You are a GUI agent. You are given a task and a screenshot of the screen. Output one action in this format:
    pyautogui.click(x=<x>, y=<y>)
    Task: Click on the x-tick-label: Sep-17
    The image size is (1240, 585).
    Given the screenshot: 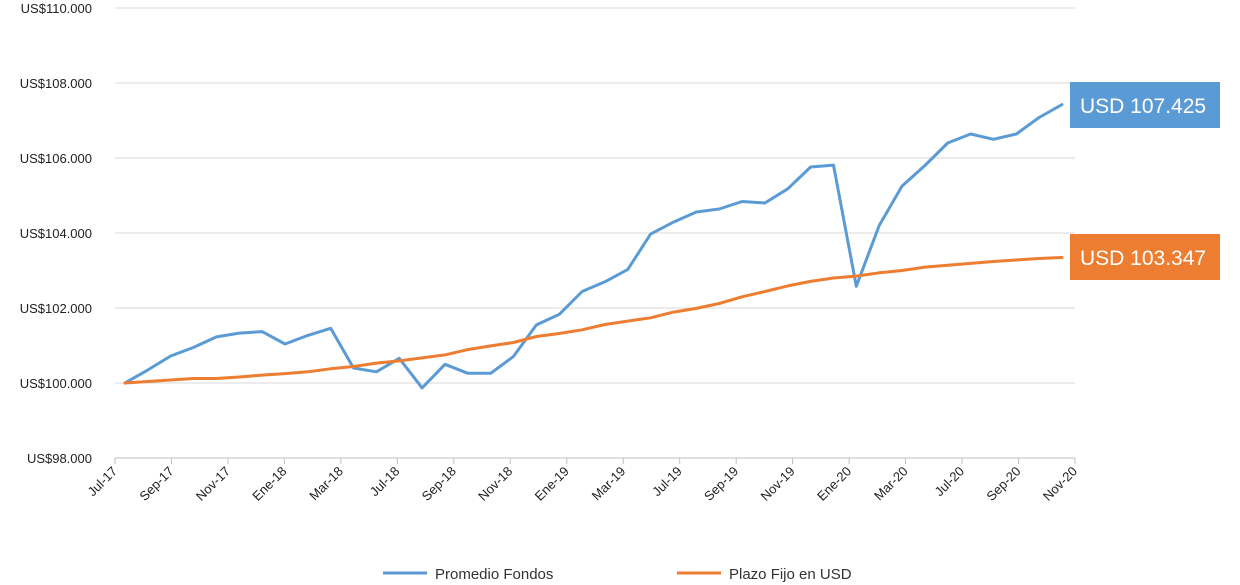 What is the action you would take?
    pyautogui.click(x=156, y=484)
    